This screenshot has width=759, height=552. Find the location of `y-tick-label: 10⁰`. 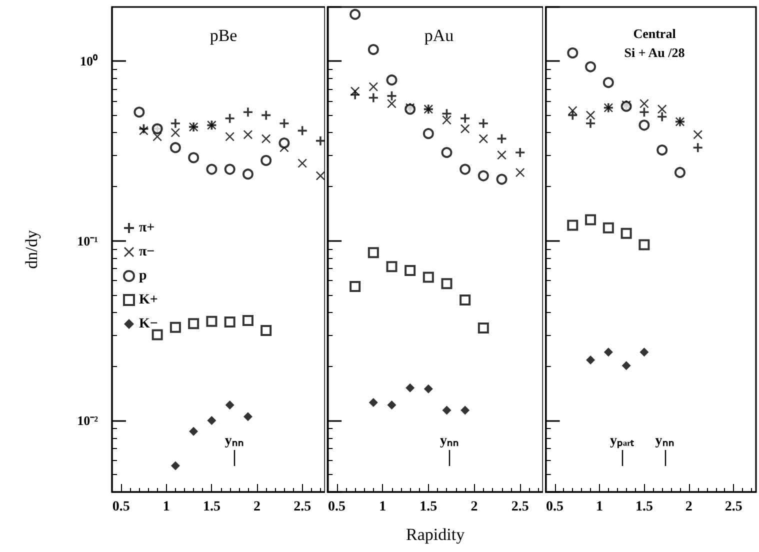

y-tick-label: 10⁰ is located at coordinates (89, 61).